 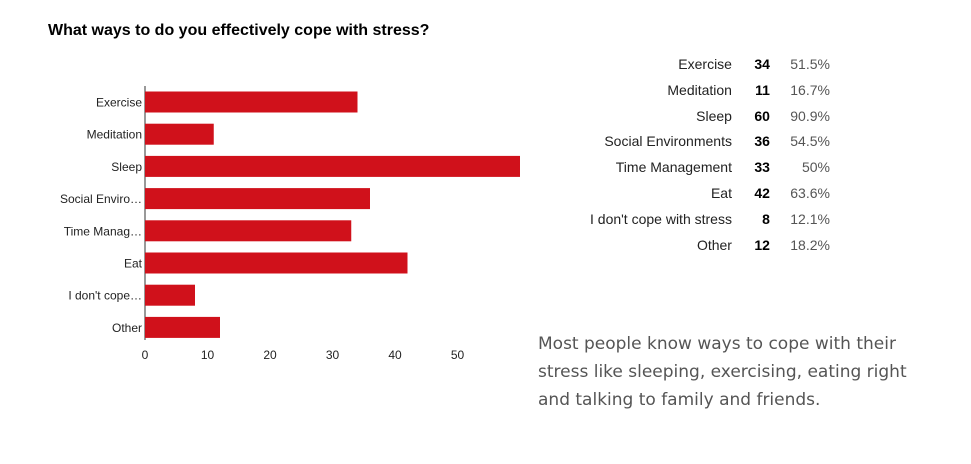 I want to click on summary-count: 33, so click(x=762, y=167).